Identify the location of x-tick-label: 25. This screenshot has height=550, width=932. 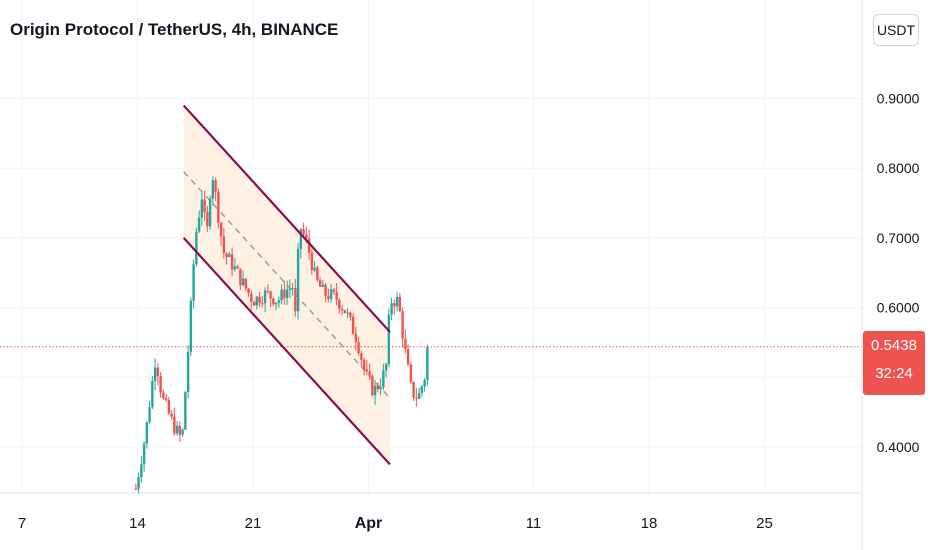
(764, 523).